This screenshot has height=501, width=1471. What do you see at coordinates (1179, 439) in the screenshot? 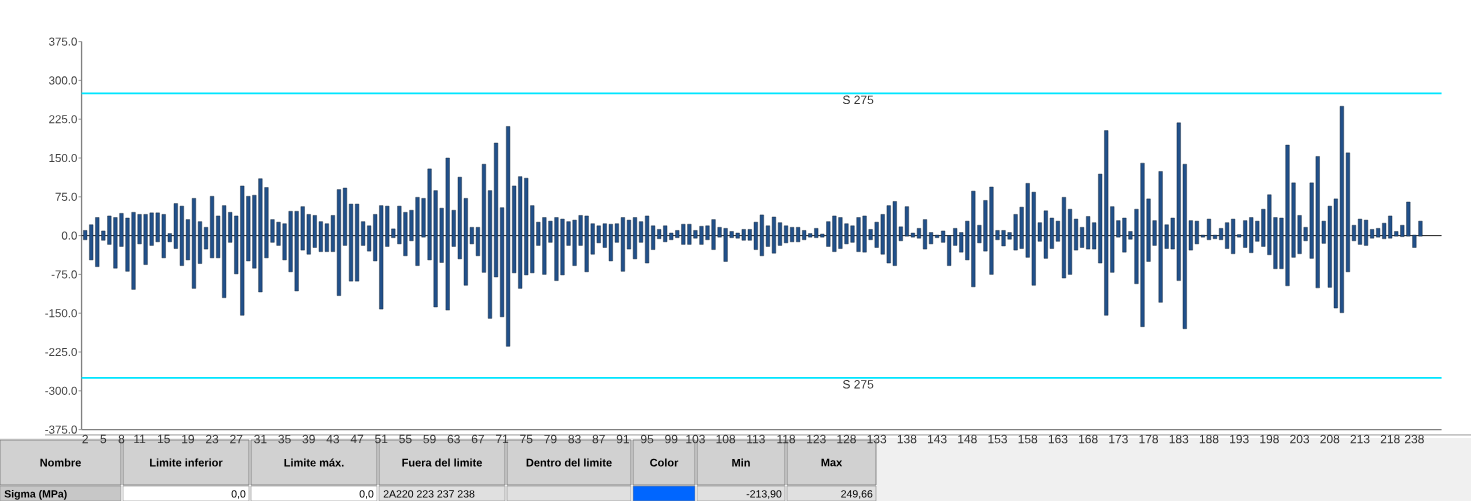
I see `x-tick-label: 183` at bounding box center [1179, 439].